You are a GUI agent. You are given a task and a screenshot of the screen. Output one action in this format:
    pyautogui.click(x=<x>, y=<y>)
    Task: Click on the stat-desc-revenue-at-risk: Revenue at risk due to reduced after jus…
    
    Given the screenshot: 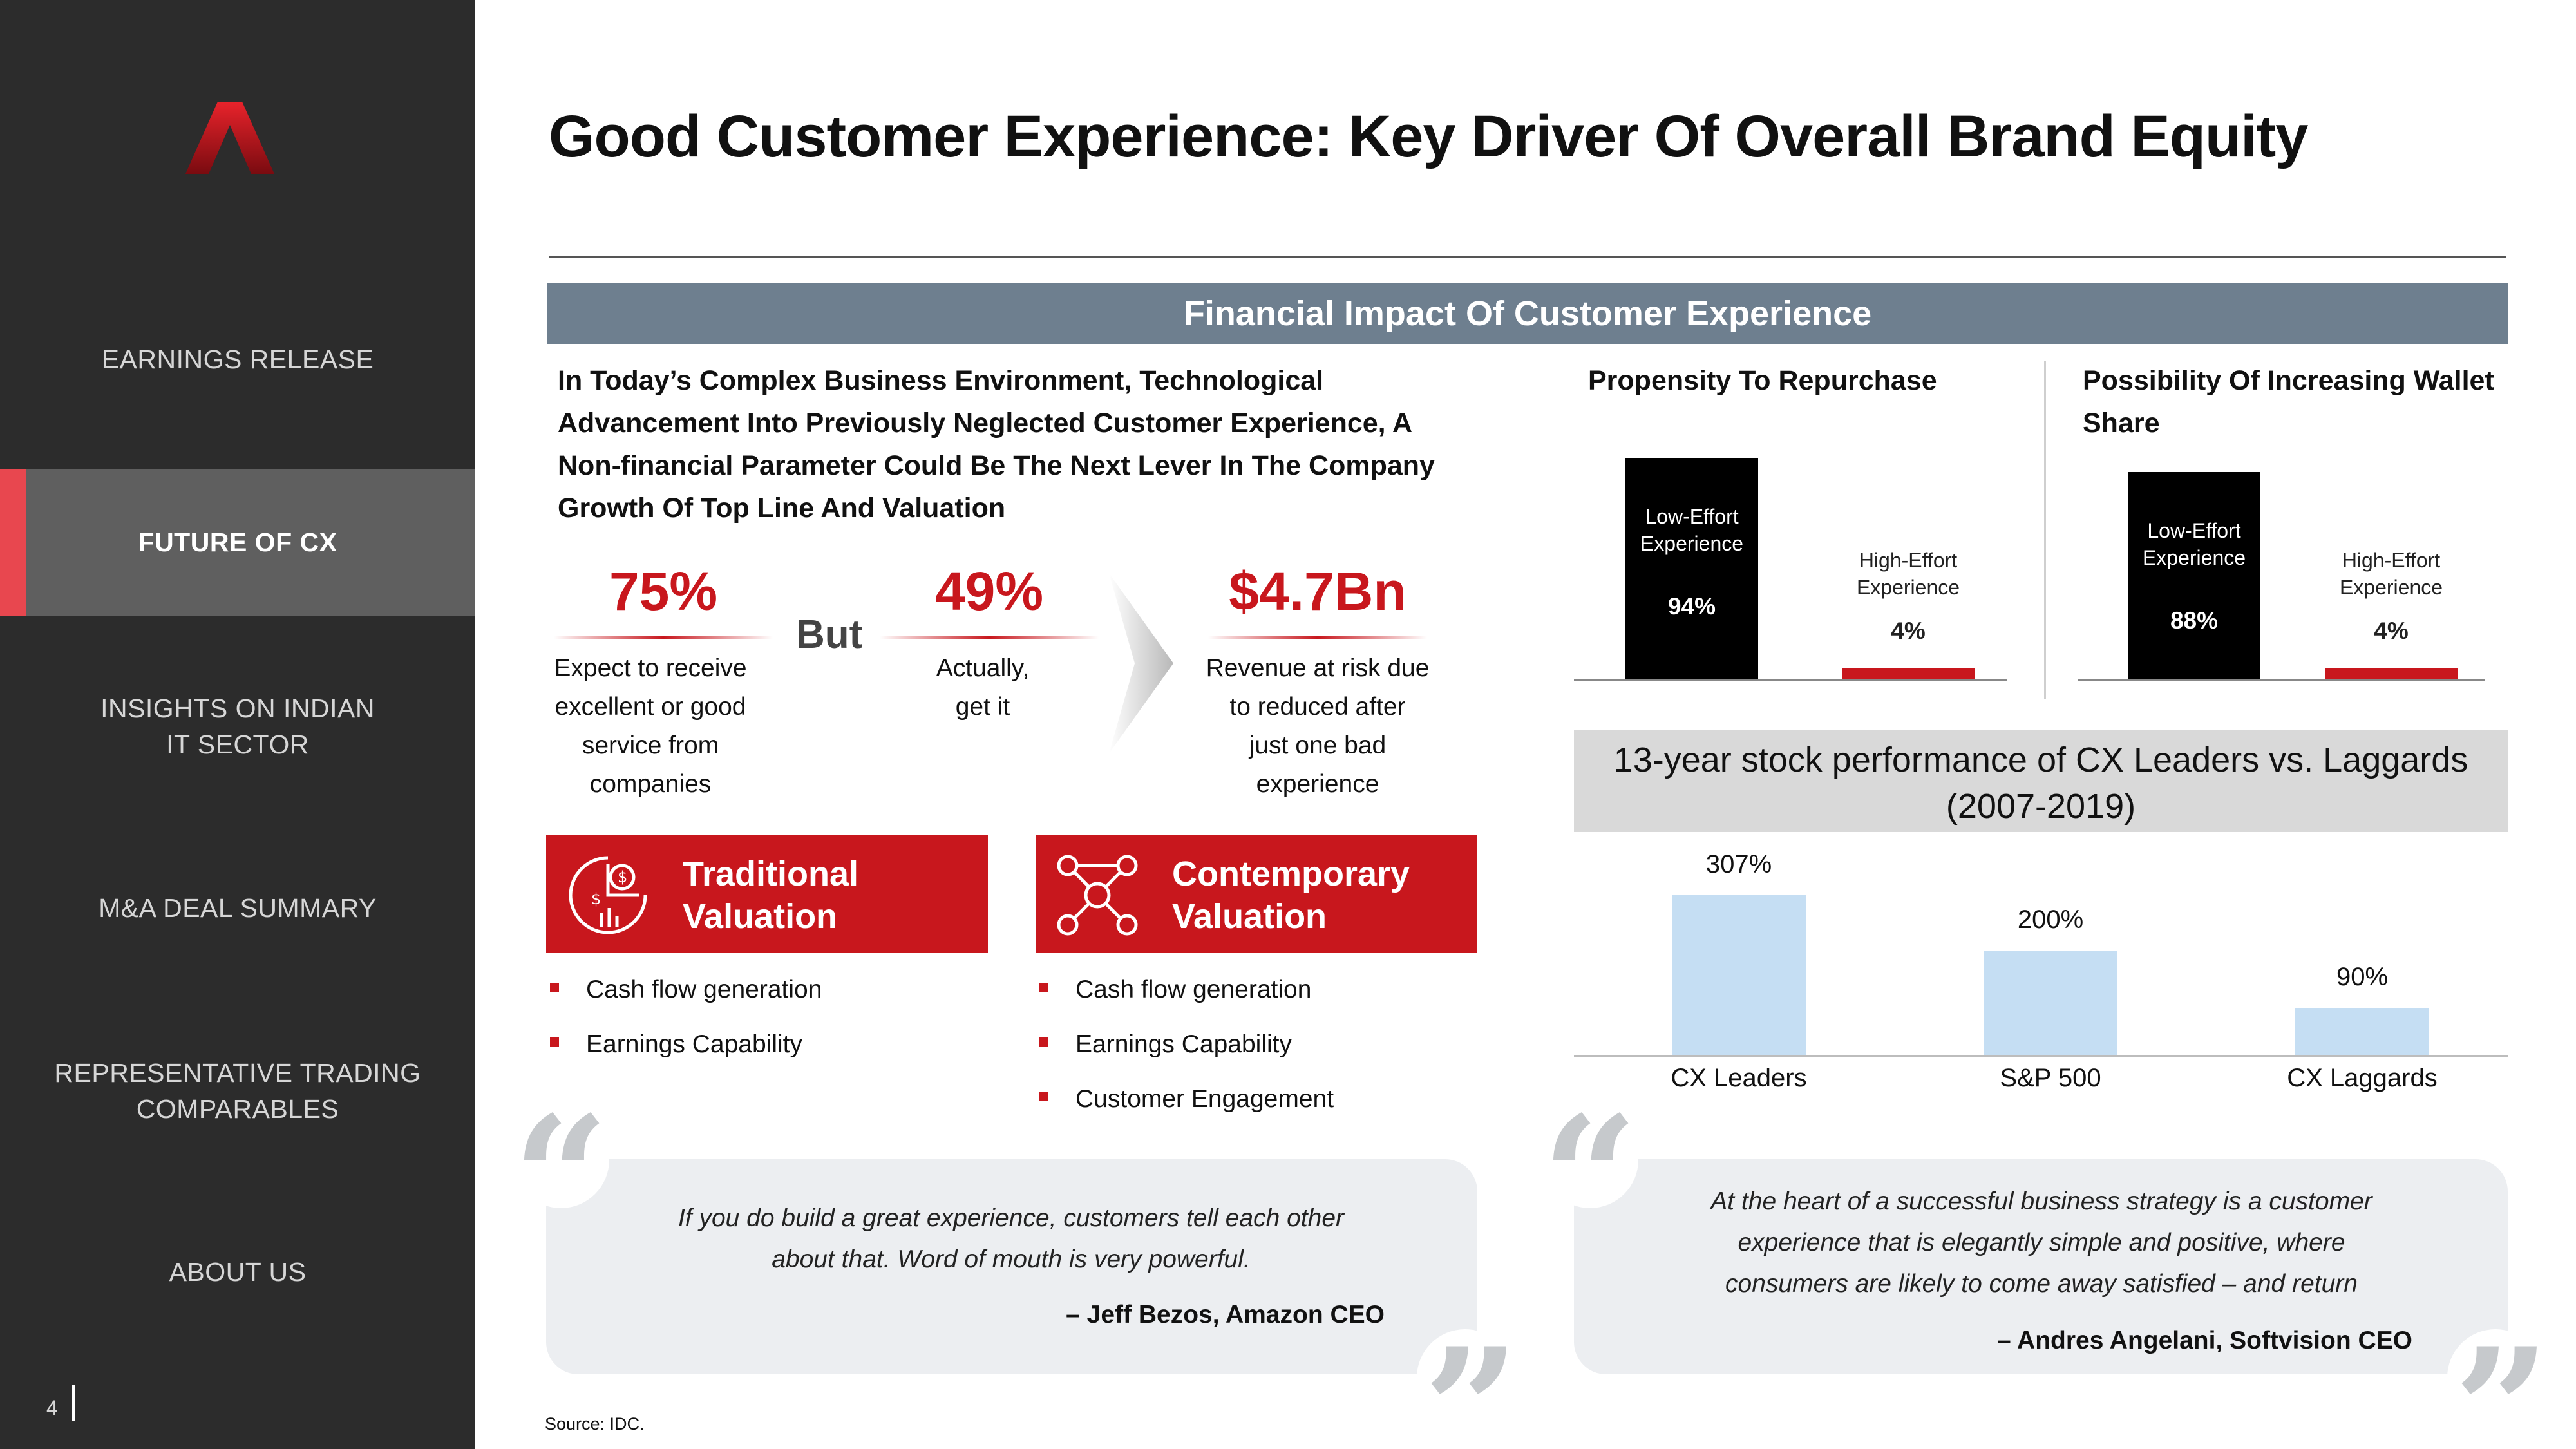 What is the action you would take?
    pyautogui.click(x=1318, y=726)
    